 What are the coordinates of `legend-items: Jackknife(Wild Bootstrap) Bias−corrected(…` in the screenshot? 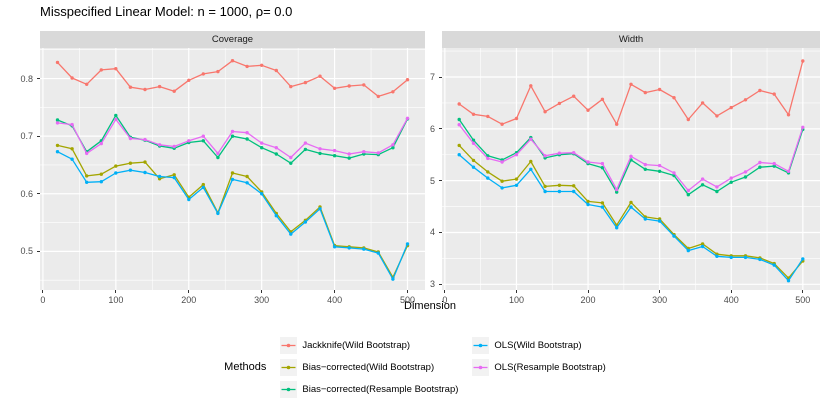 It's located at (443, 367).